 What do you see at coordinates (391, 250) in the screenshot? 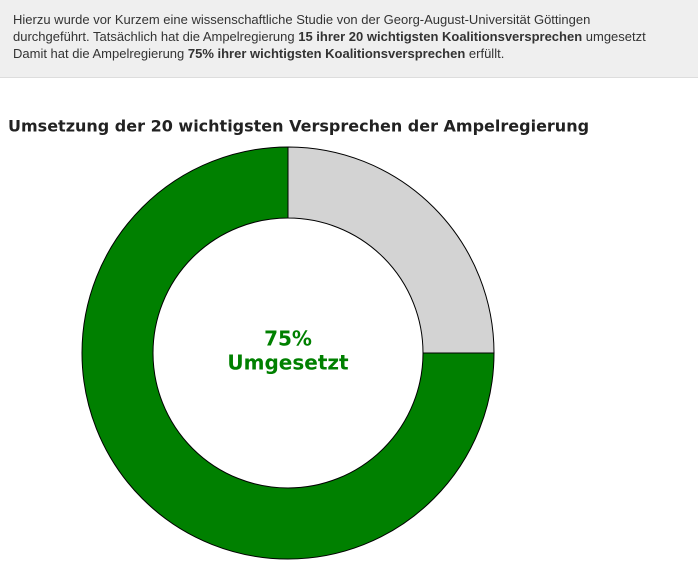
I see `donut-segment` at bounding box center [391, 250].